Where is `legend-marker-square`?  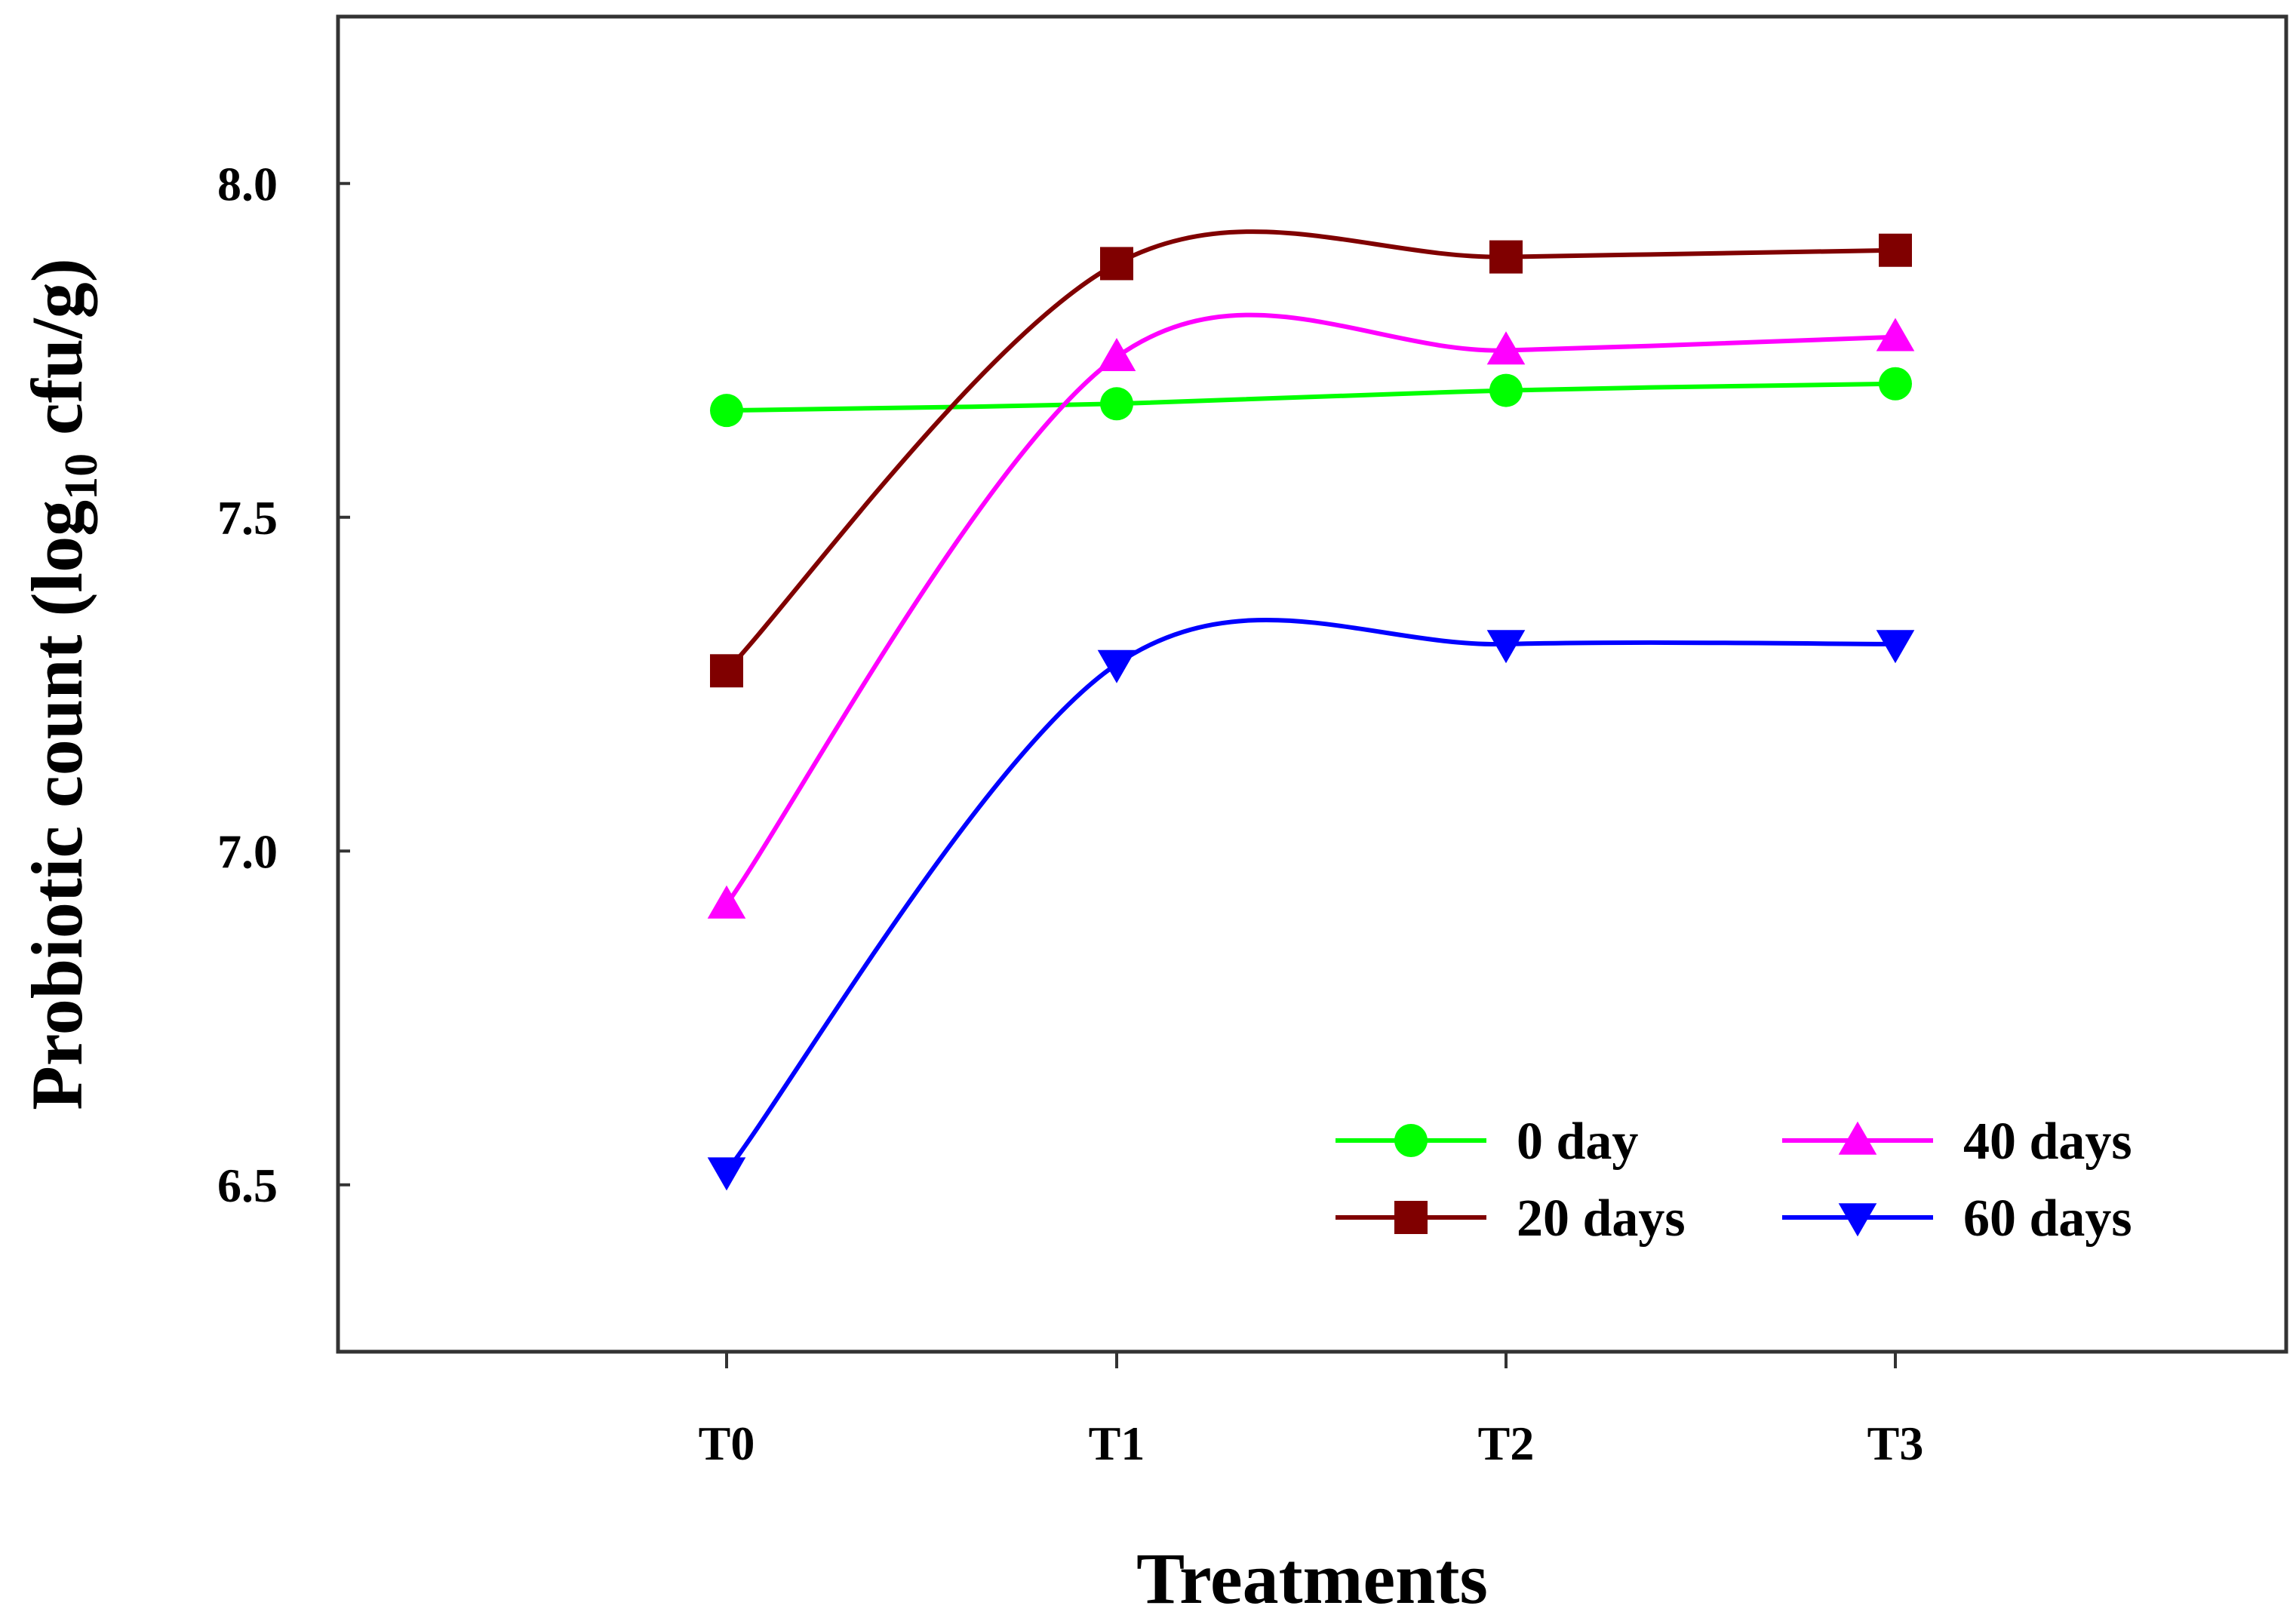
legend-marker-square is located at coordinates (1411, 1217).